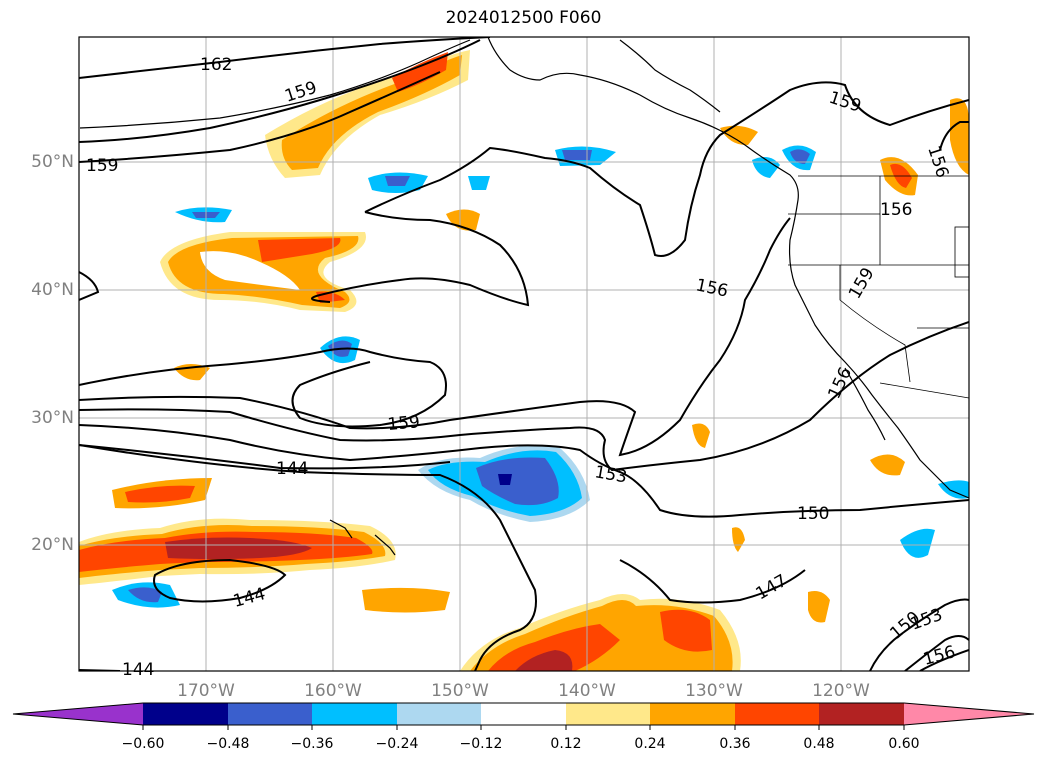 This screenshot has height=765, width=1047. Describe the element at coordinates (260, 117) in the screenshot. I see `contour-159-b` at that location.